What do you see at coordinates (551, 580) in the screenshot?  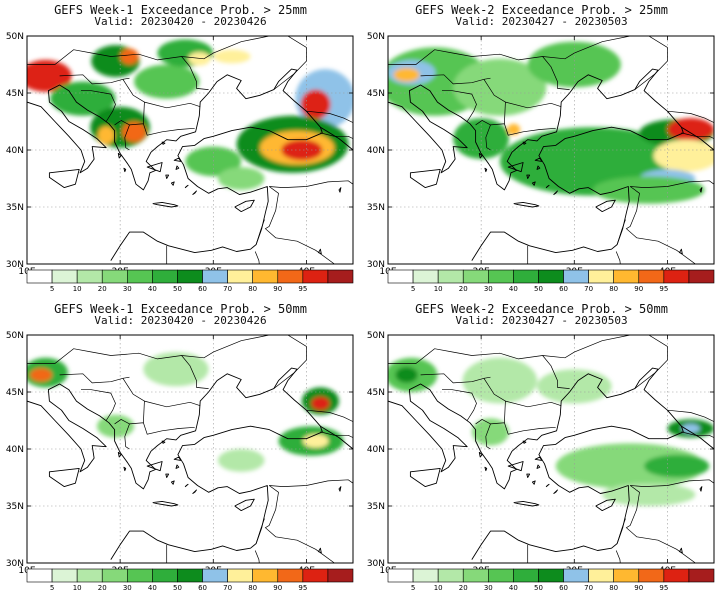 I see `colorbar: 5 10 20 30 40 50 60 70 80 90 95` at bounding box center [551, 580].